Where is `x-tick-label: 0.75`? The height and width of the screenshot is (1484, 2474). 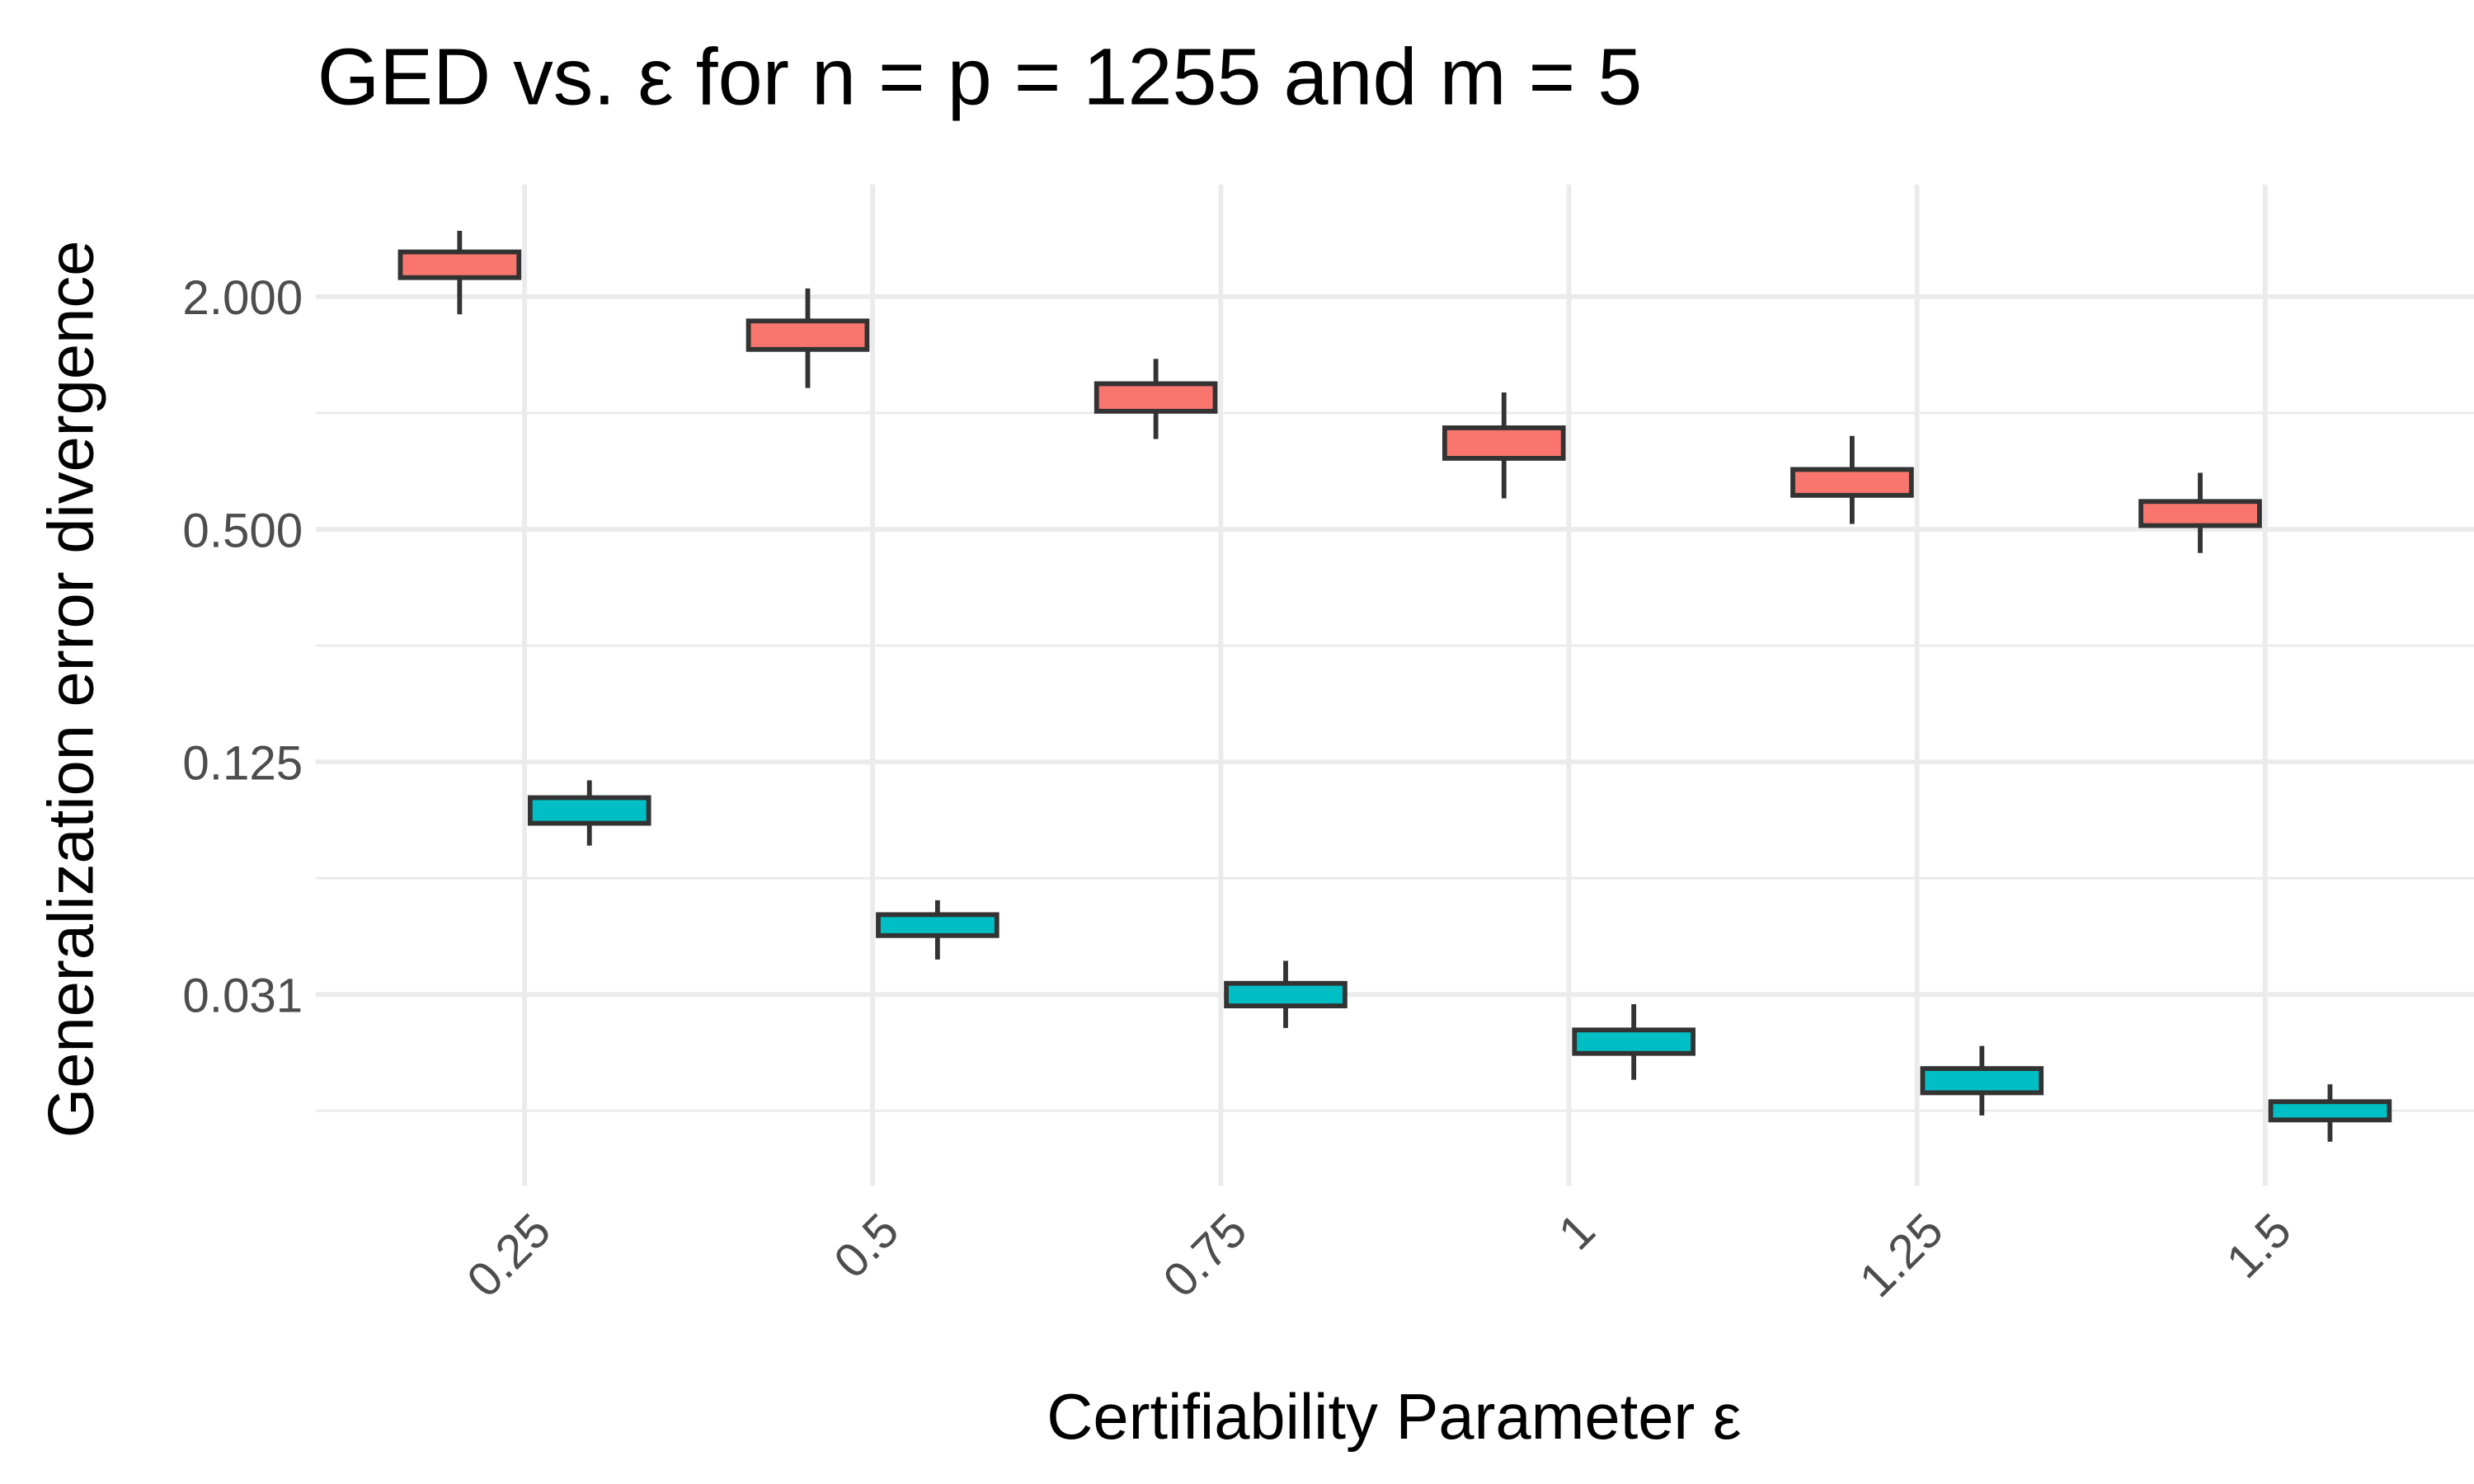 x-tick-label: 0.75 is located at coordinates (1205, 1256).